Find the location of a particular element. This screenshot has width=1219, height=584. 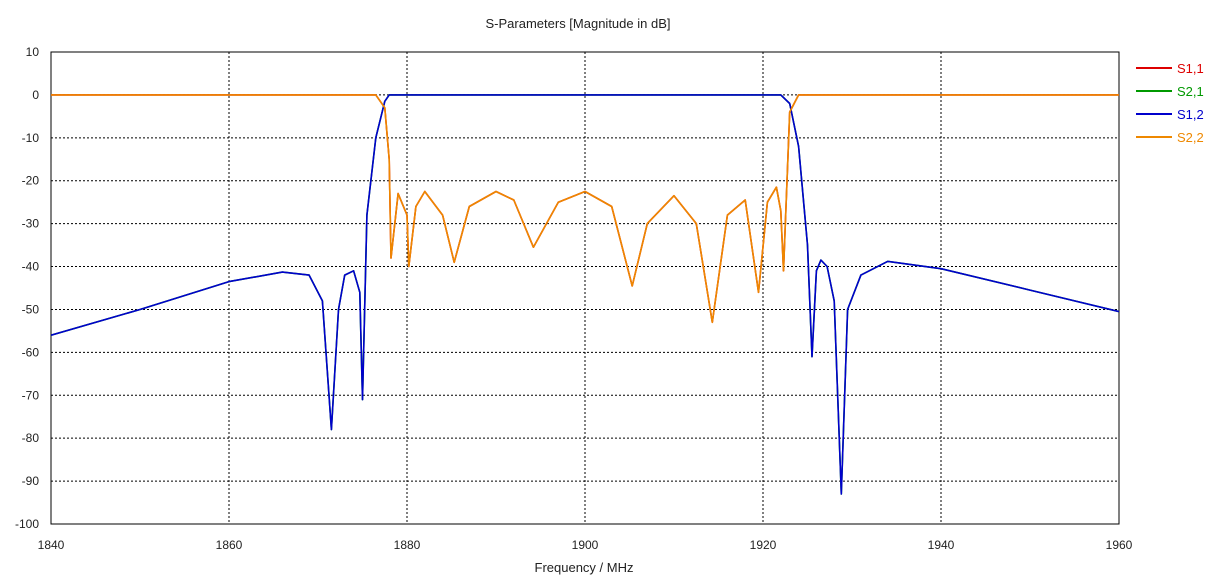

x-tick-label: 1960 is located at coordinates (1119, 545).